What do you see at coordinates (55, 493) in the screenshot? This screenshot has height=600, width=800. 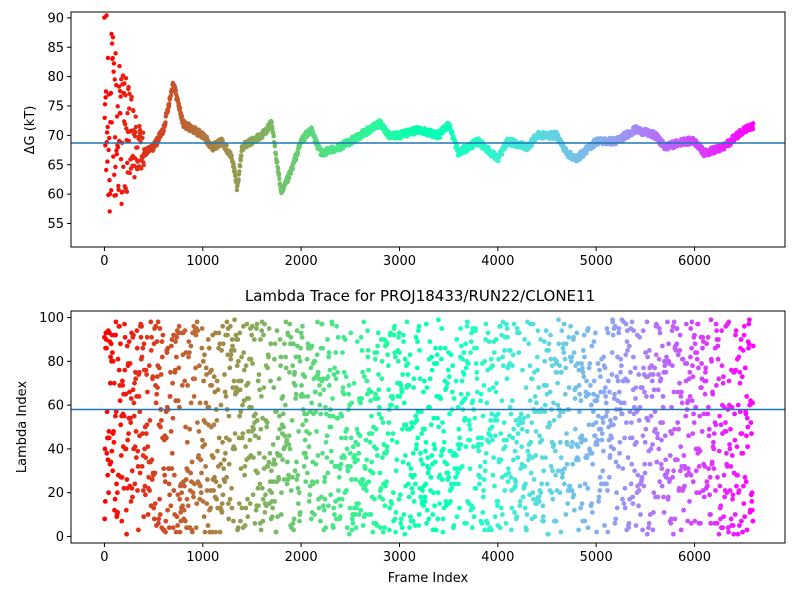 I see `lambda-y-tick-label: 20` at bounding box center [55, 493].